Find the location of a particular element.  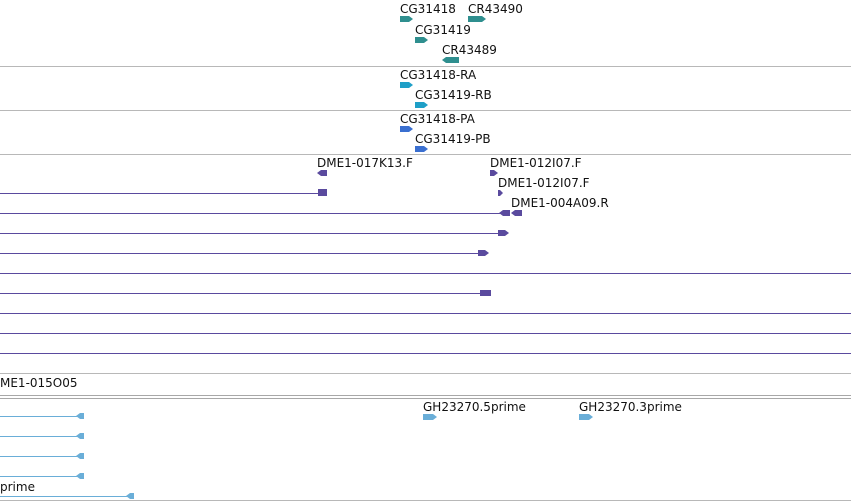

feature-label-cr43490: CR43490 is located at coordinates (495, 9).